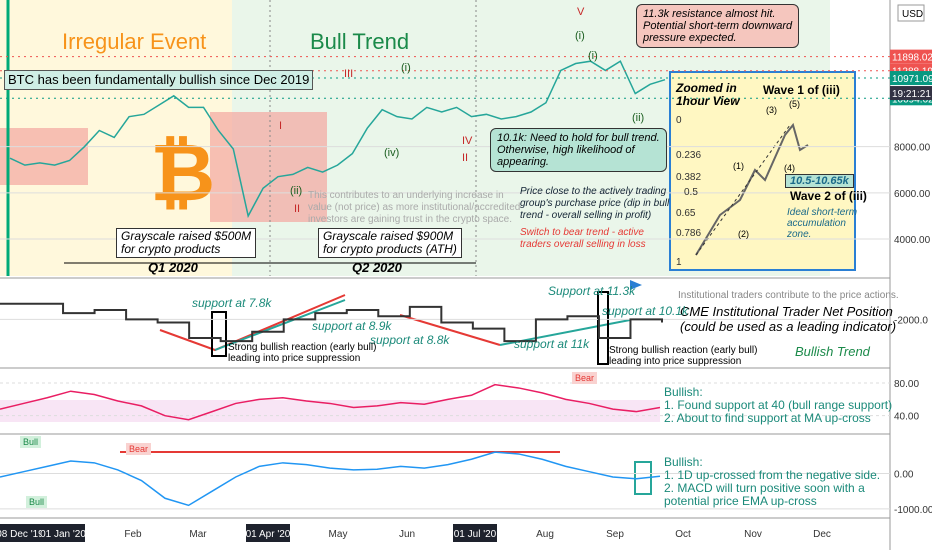 This screenshot has width=932, height=550. I want to click on rsi-line, so click(330, 402).